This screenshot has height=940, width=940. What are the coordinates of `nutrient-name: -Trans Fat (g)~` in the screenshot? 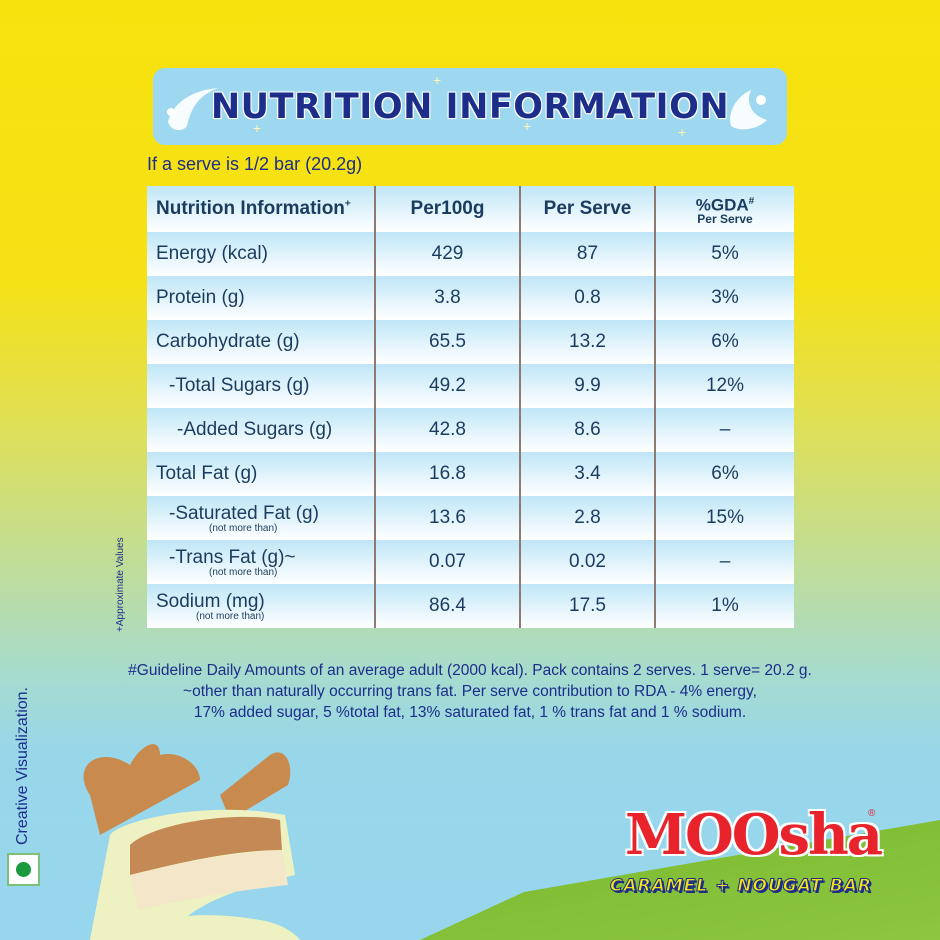 It's located at (232, 557).